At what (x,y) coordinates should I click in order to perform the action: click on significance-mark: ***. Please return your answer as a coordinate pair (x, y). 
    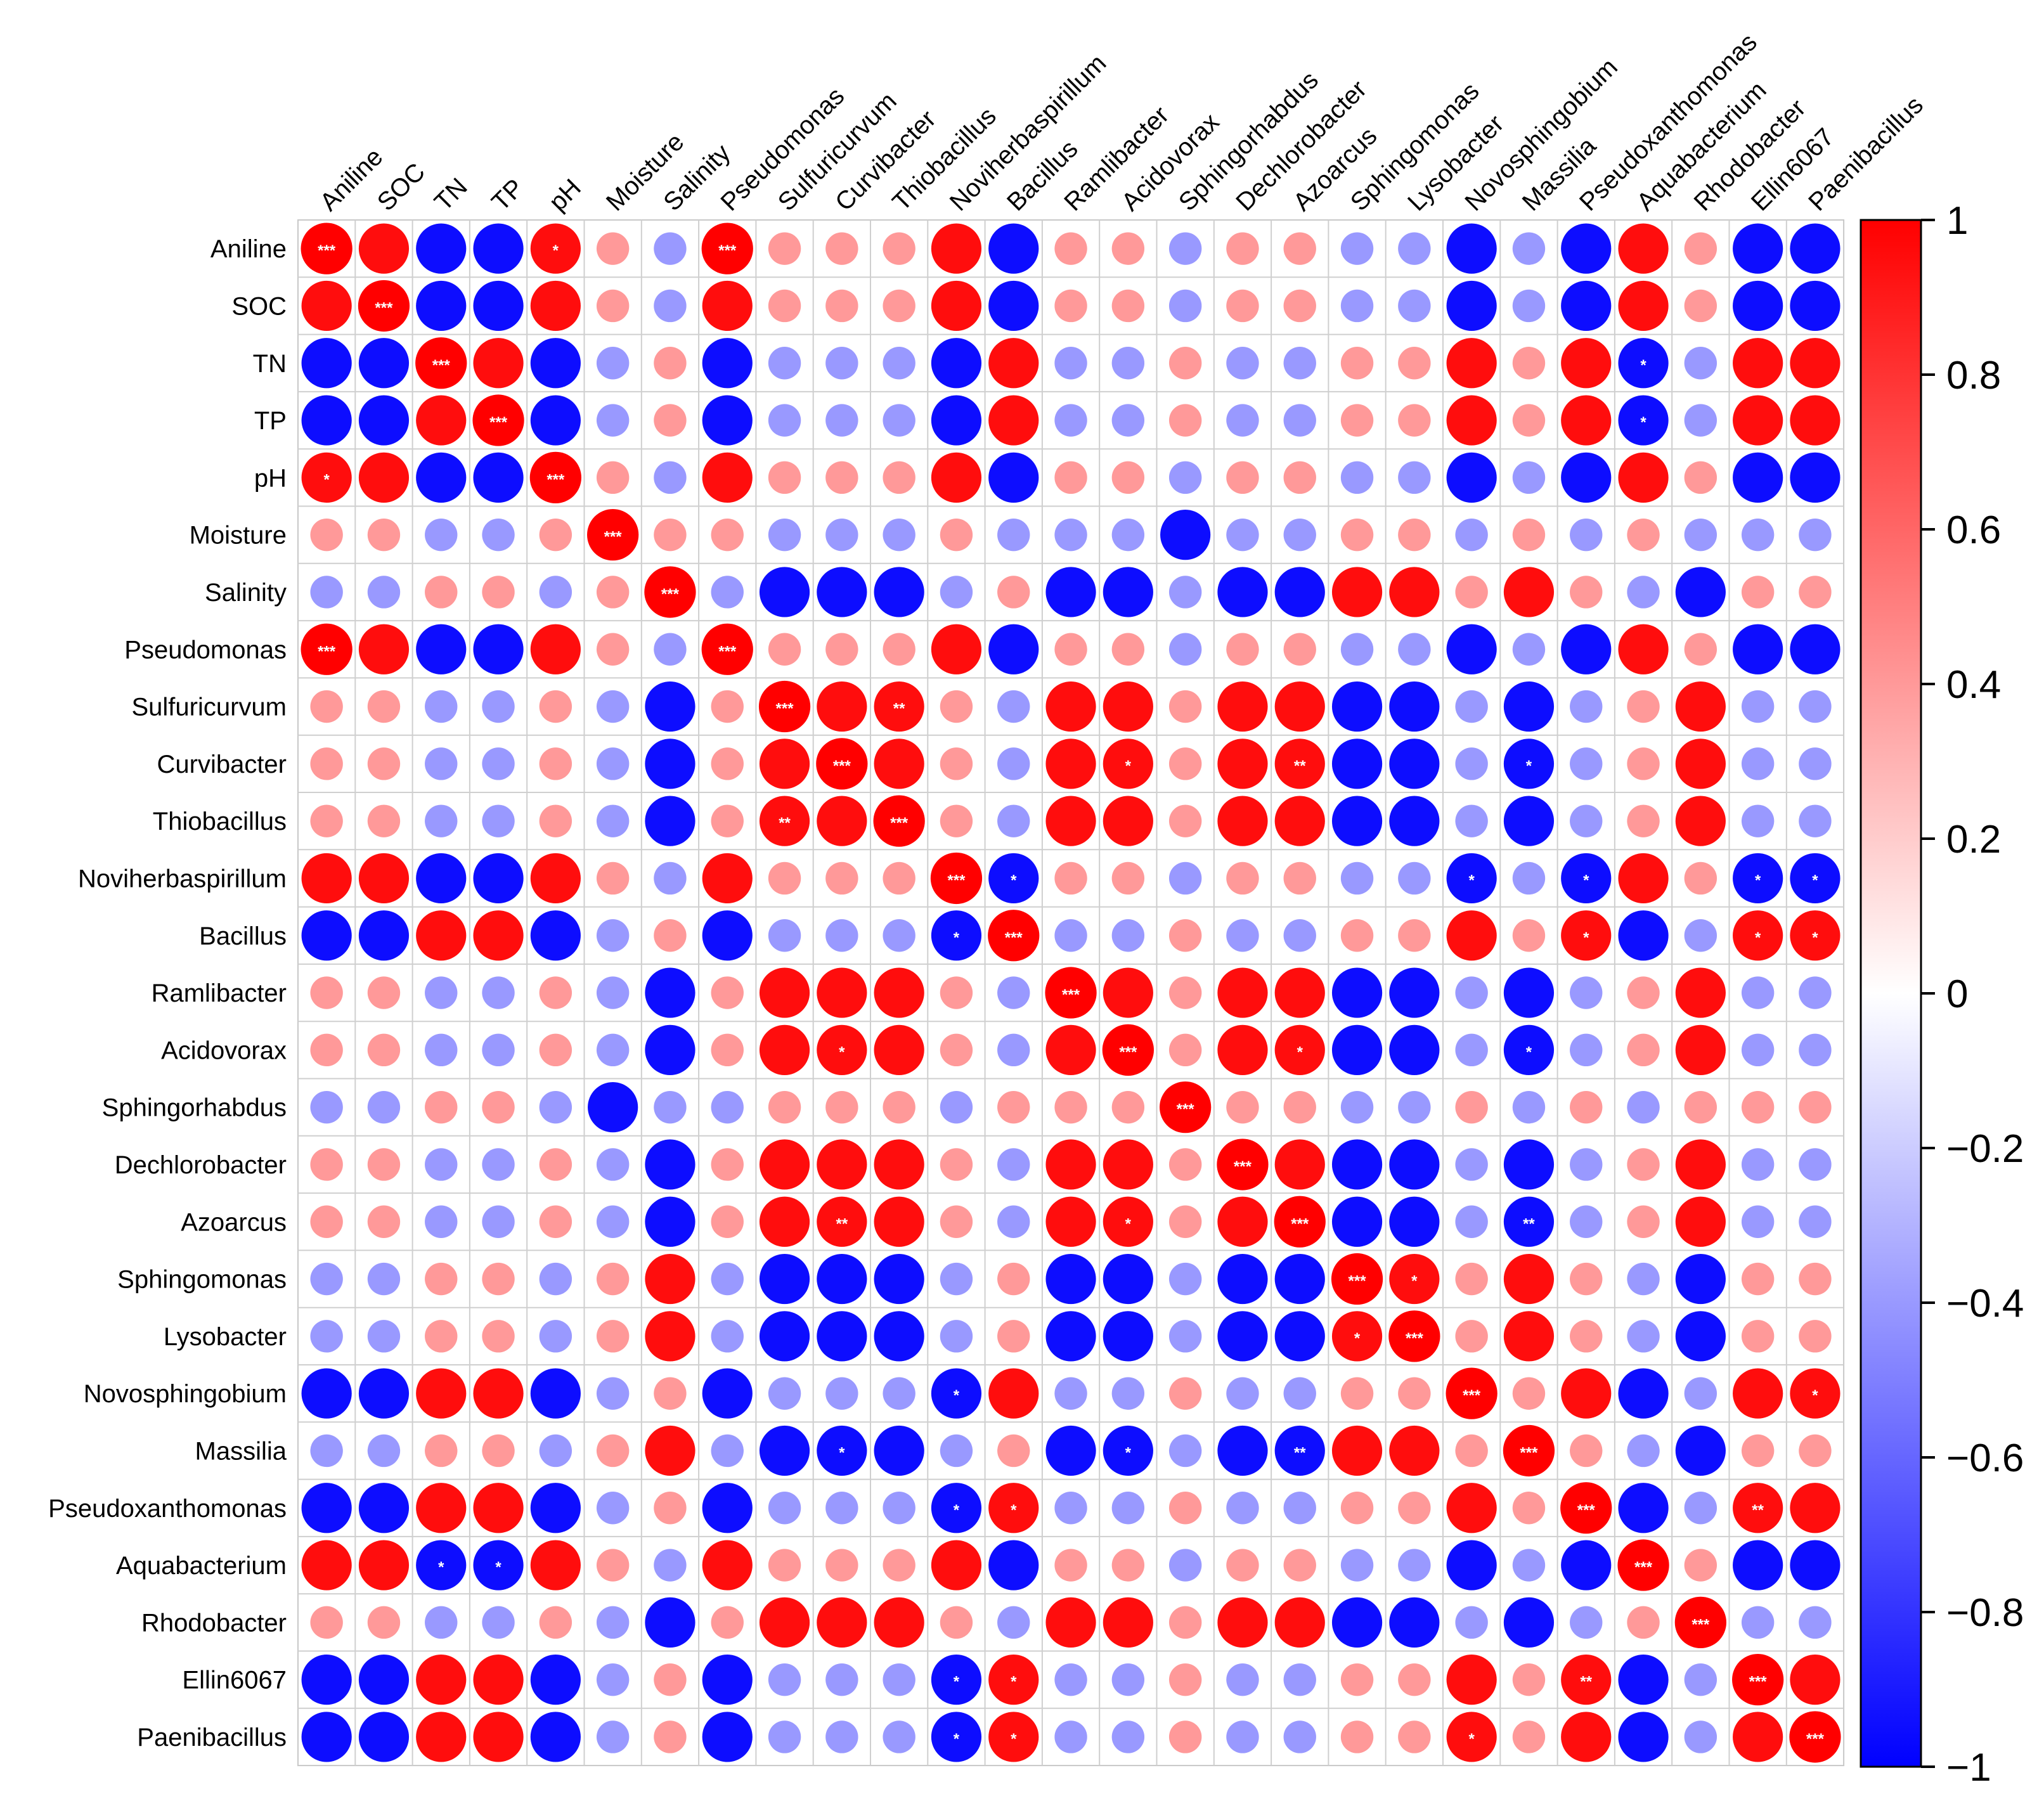
    Looking at the image, I should click on (384, 307).